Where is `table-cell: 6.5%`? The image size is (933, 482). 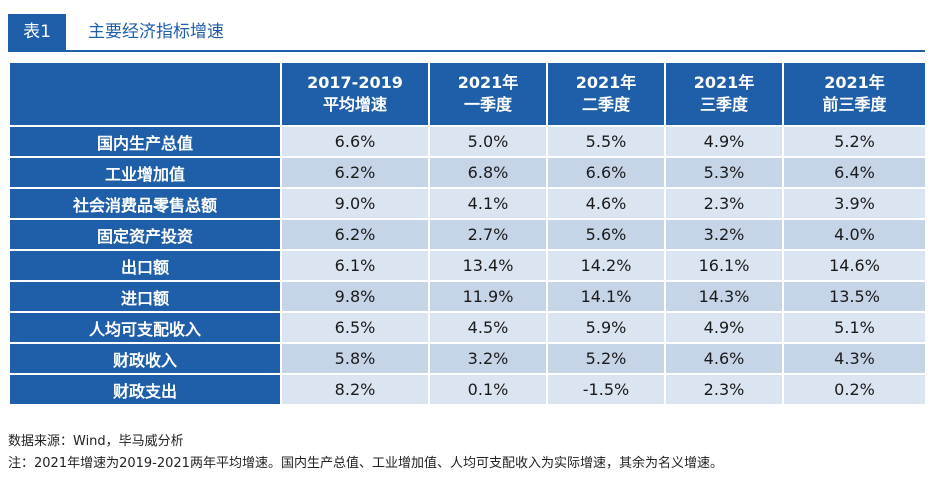 table-cell: 6.5% is located at coordinates (355, 327).